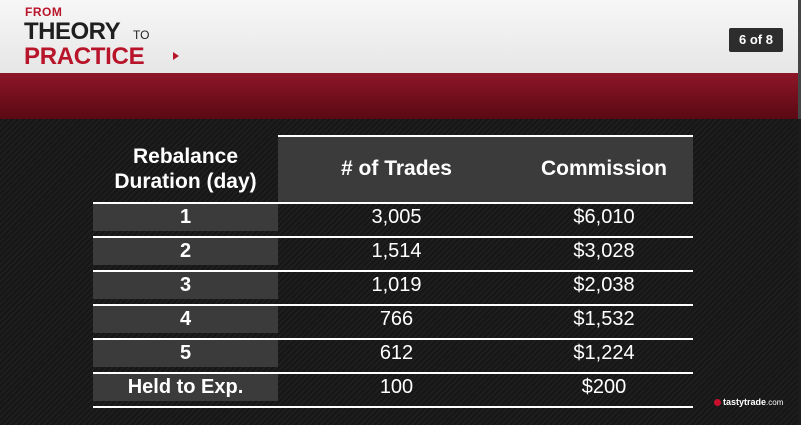  I want to click on cell-duration: 5, so click(185, 353).